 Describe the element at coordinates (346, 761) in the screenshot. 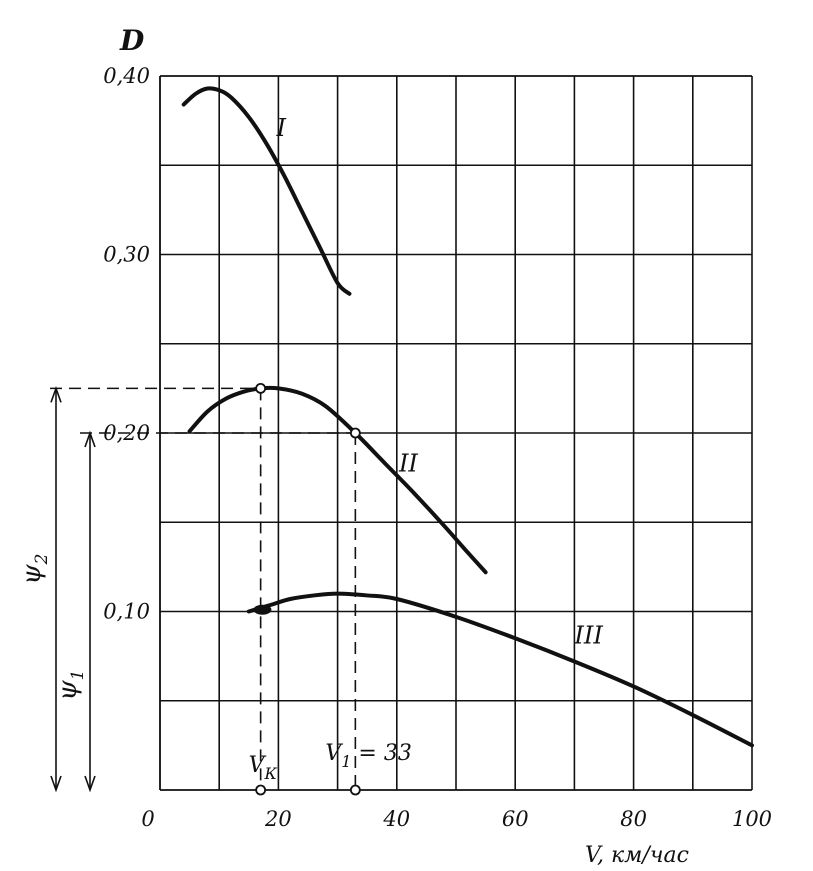

I see `v1-annotation-sub: 1` at that location.